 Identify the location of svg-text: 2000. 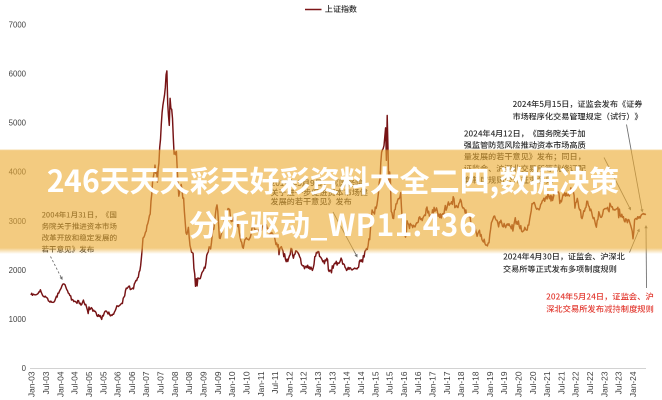
(18, 270).